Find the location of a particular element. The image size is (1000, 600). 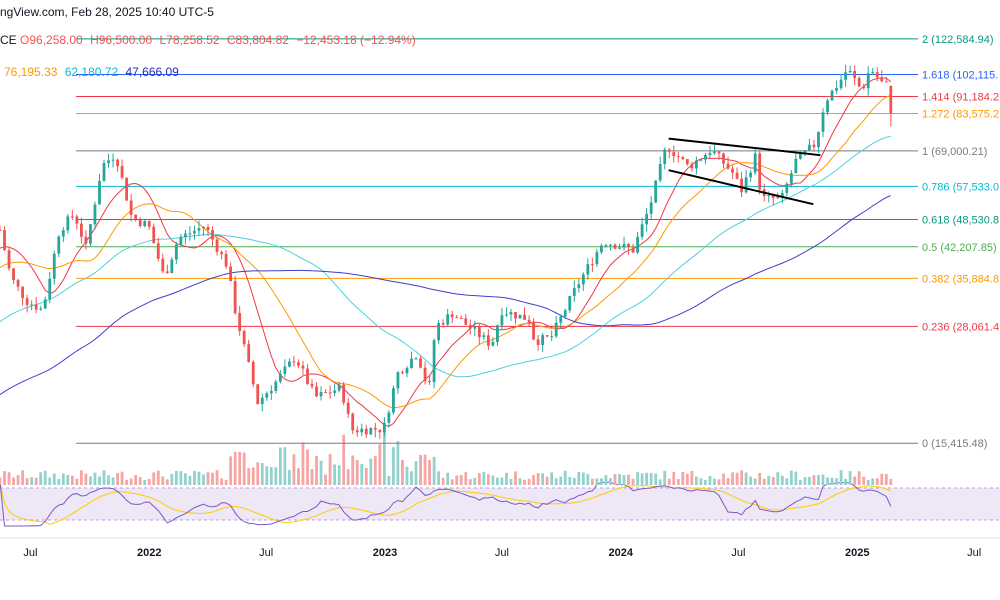

x-tick-label-4: Jul is located at coordinates (502, 553).